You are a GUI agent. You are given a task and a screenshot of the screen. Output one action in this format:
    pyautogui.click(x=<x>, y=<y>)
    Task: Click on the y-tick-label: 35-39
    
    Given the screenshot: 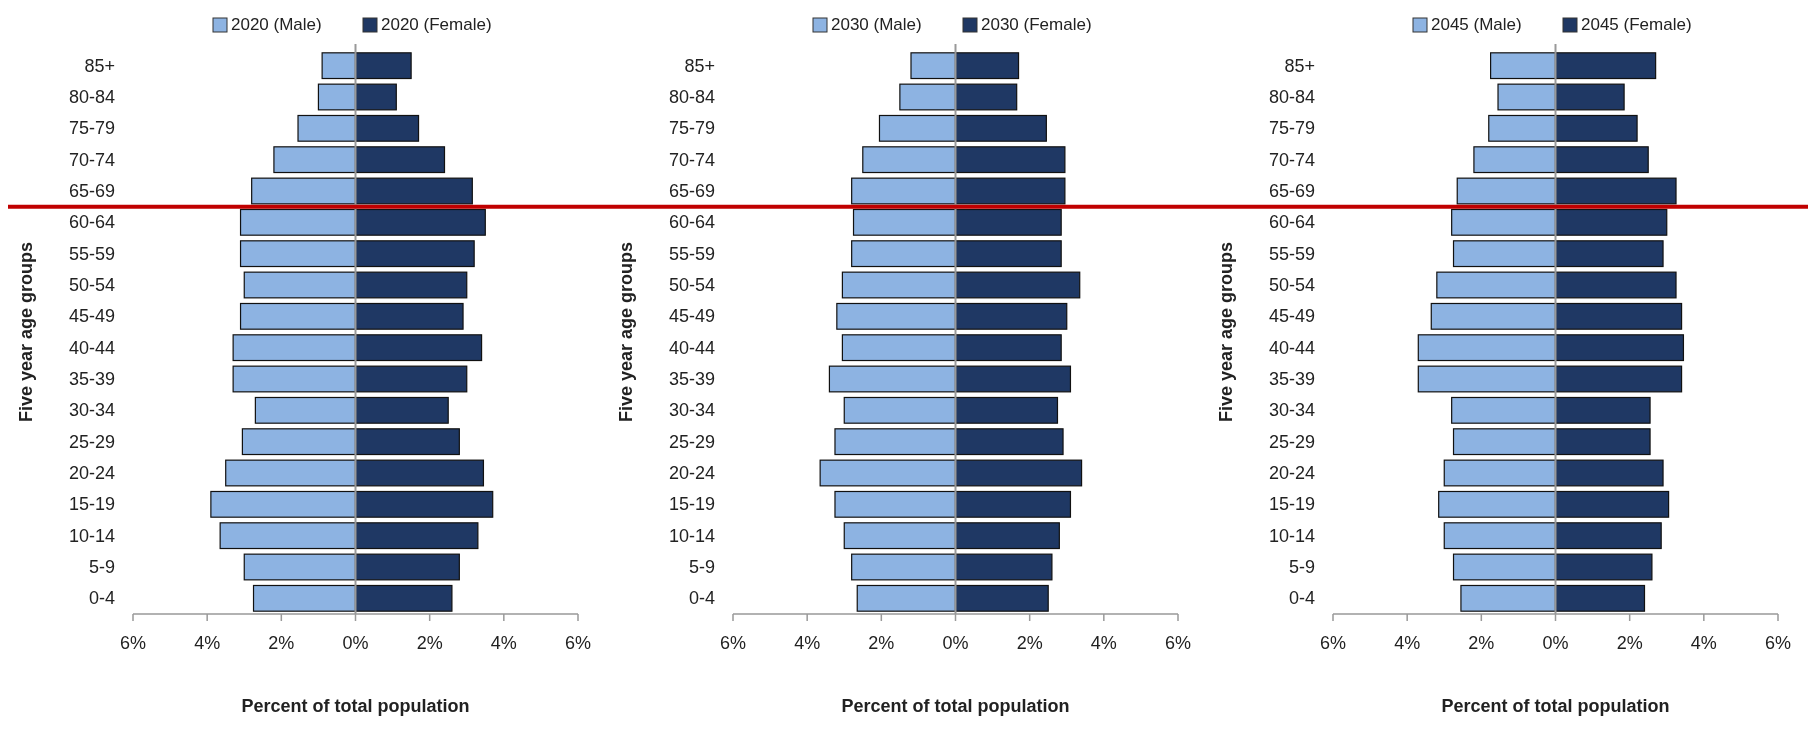 What is the action you would take?
    pyautogui.click(x=1291, y=379)
    